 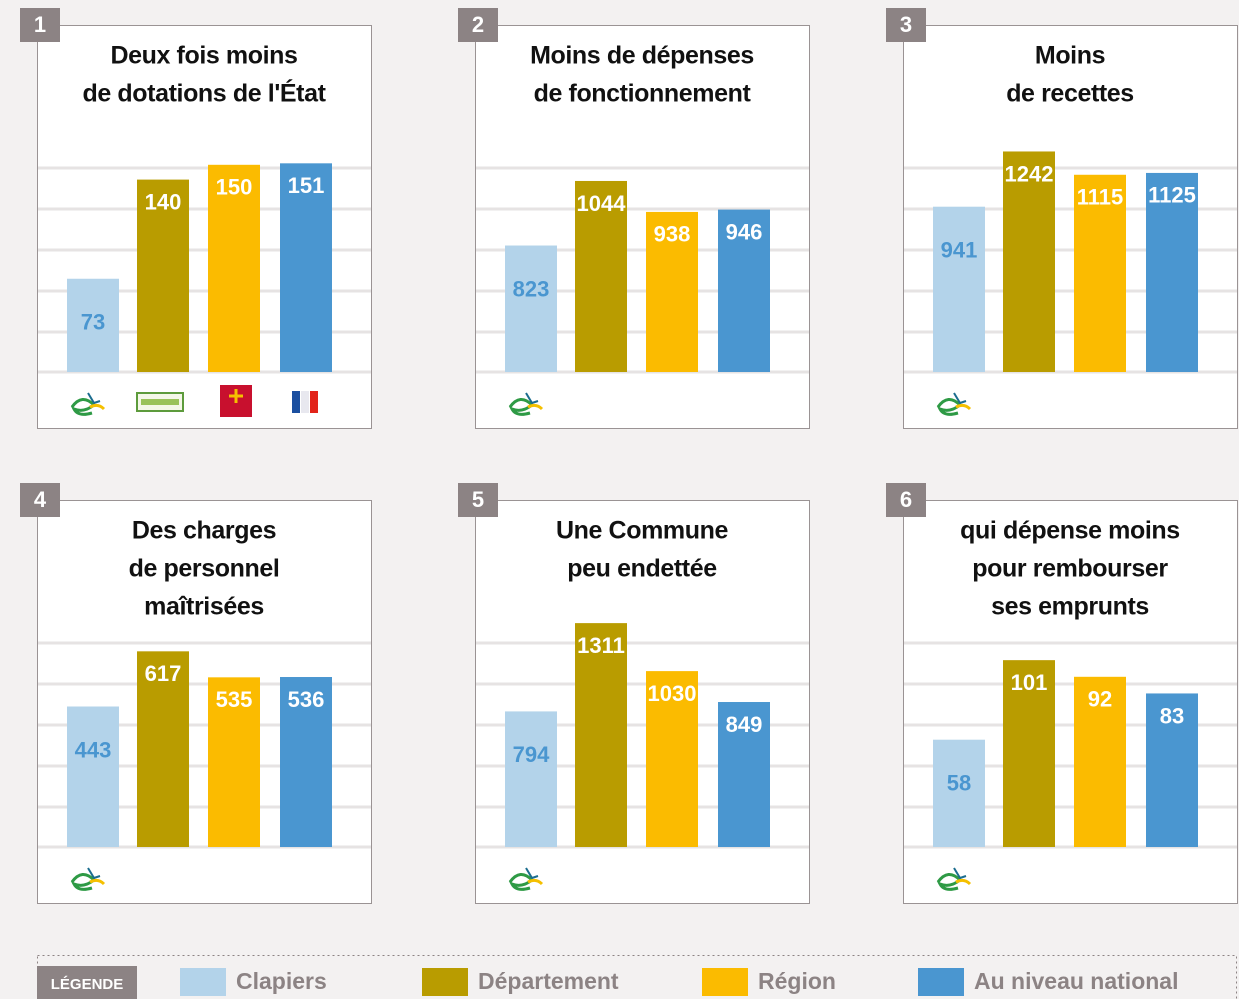 I want to click on value-label: 140, so click(x=163, y=201).